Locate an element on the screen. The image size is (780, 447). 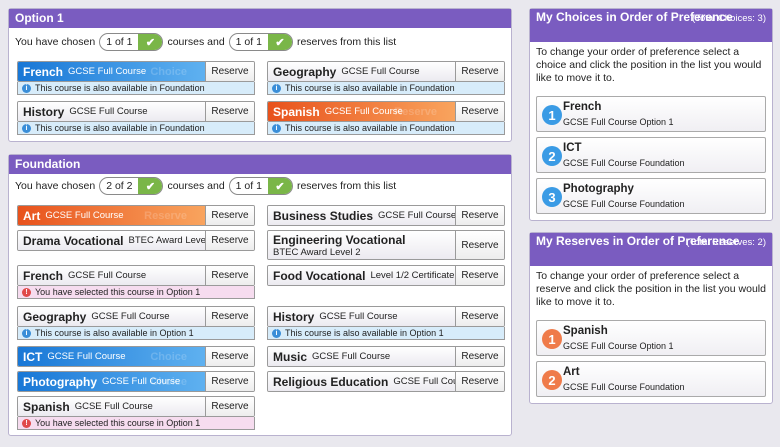
course-choice-toggle: French GCSE Full Course Choice is located at coordinates (111, 71).